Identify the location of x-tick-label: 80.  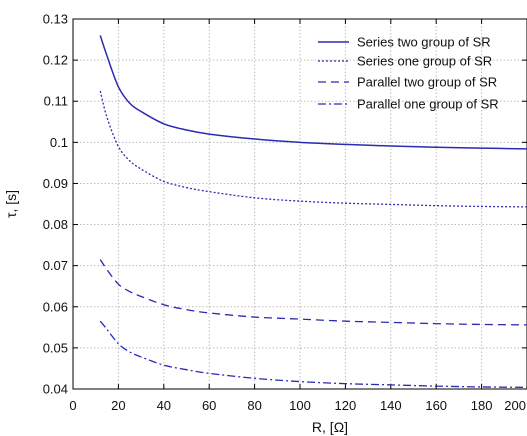
(254, 405).